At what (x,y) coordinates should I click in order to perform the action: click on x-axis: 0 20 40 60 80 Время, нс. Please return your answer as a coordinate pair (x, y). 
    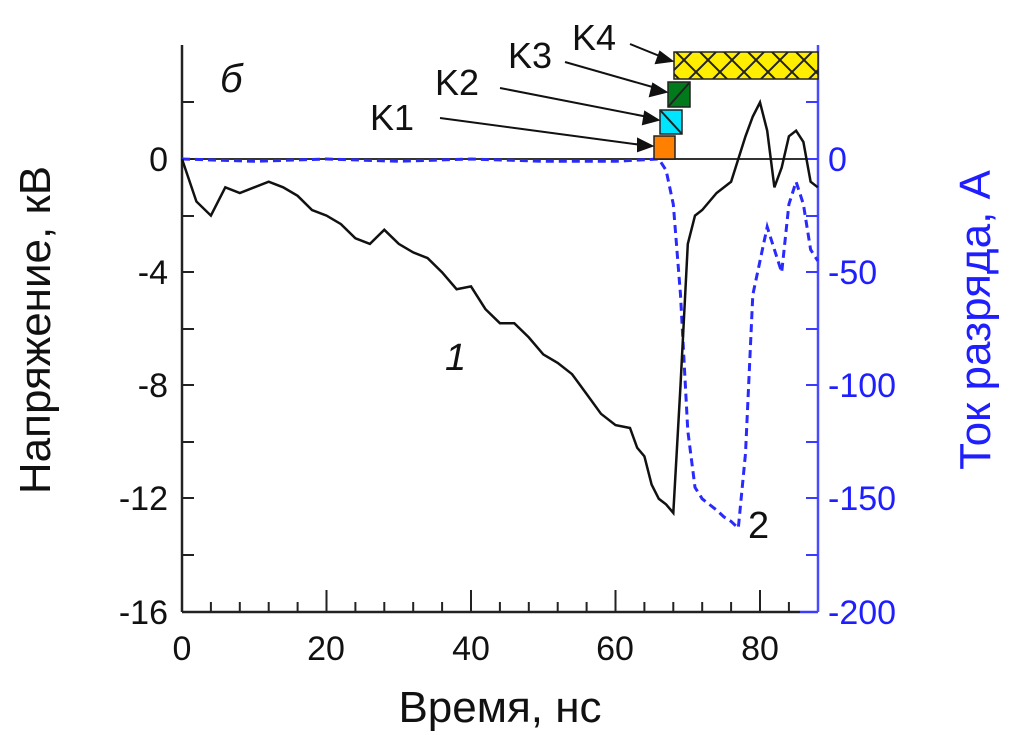
    Looking at the image, I should click on (495, 661).